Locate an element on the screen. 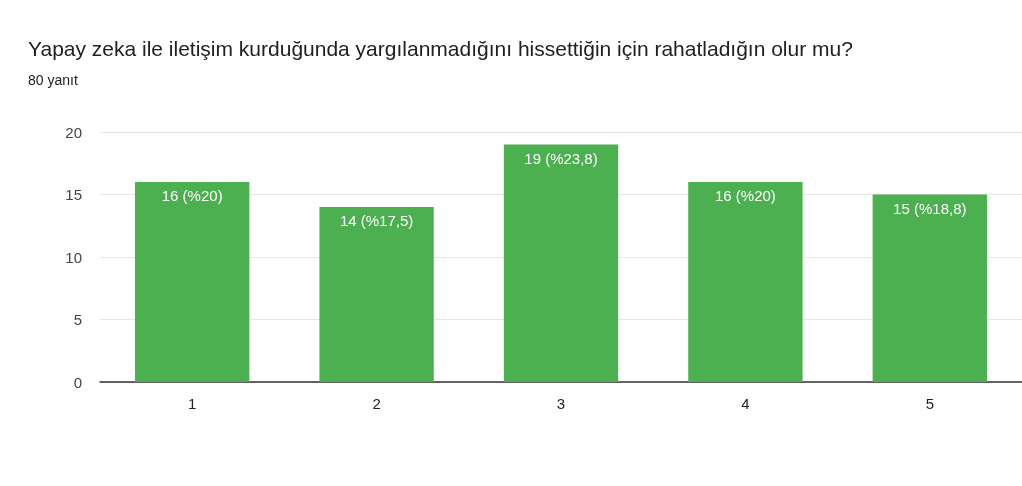  x-tick-label: 2 is located at coordinates (376, 403).